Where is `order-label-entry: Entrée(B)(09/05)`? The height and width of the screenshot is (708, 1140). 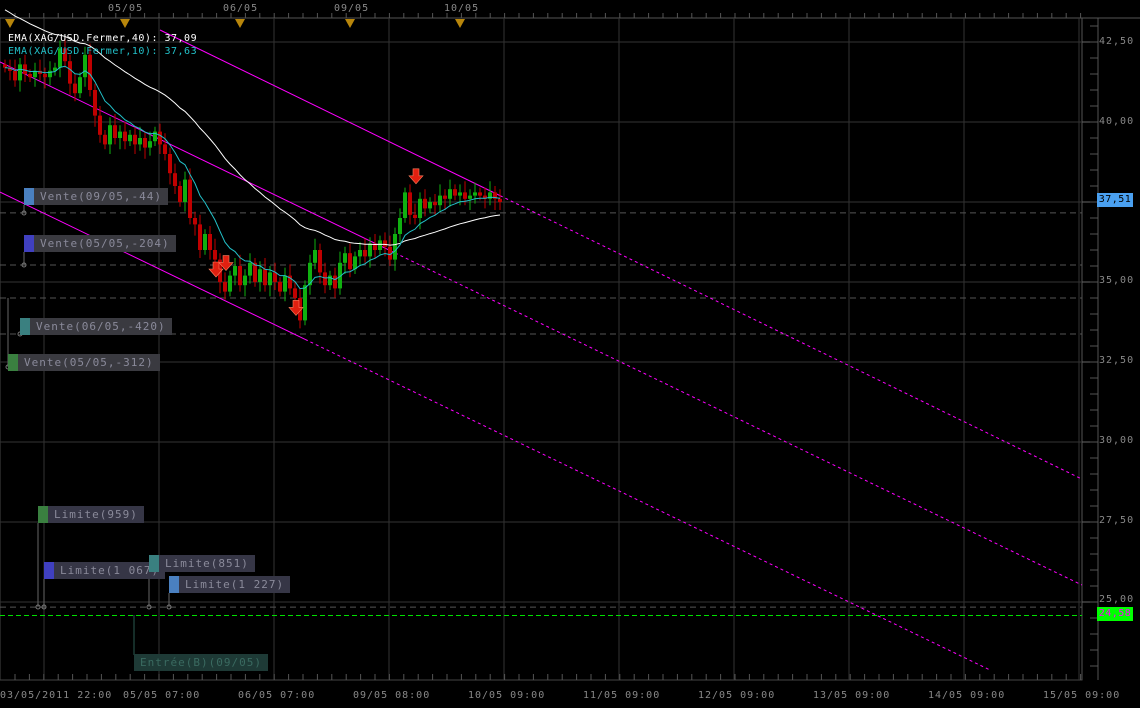
order-label-entry: Entrée(B)(09/05) is located at coordinates (201, 662).